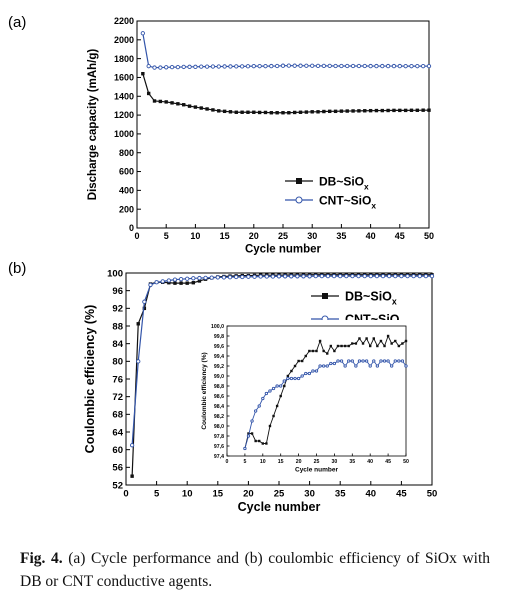 Image resolution: width=507 pixels, height=607 pixels. I want to click on y-tick-label: 64, so click(117, 432).